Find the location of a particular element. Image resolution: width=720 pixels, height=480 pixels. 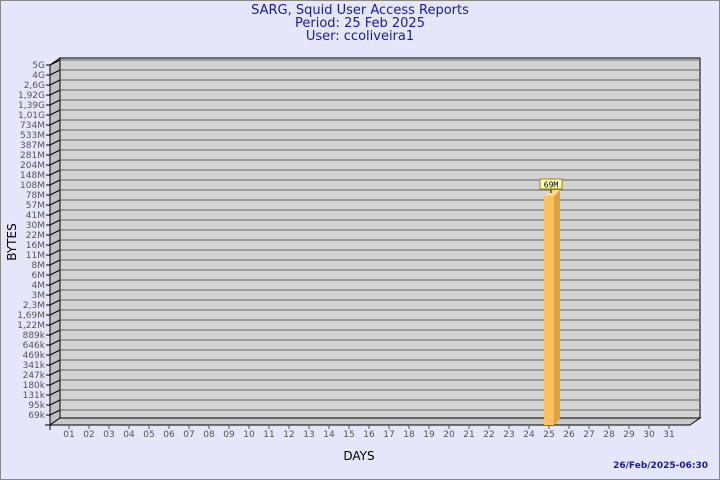

y-tick-label: 22M is located at coordinates (35, 236).